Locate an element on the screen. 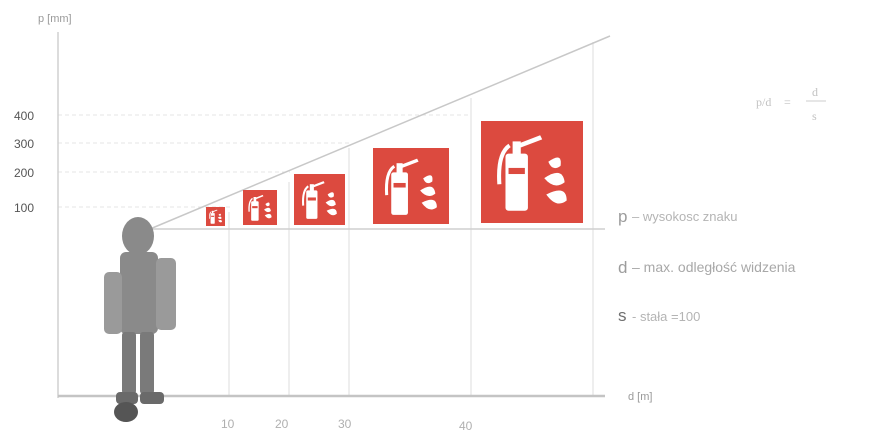 The image size is (877, 433). y-tick-300: 300 is located at coordinates (24, 144).